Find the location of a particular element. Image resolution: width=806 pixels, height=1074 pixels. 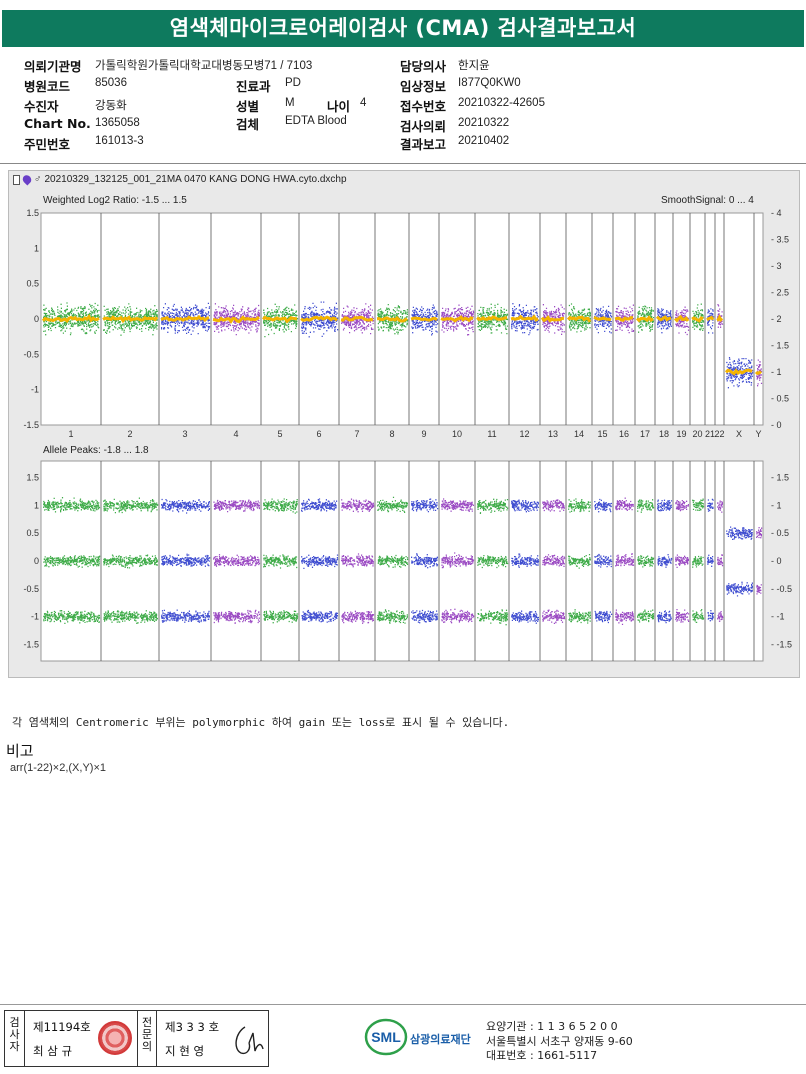

smooth-tick-label-1: - 3.5 is located at coordinates (780, 240).